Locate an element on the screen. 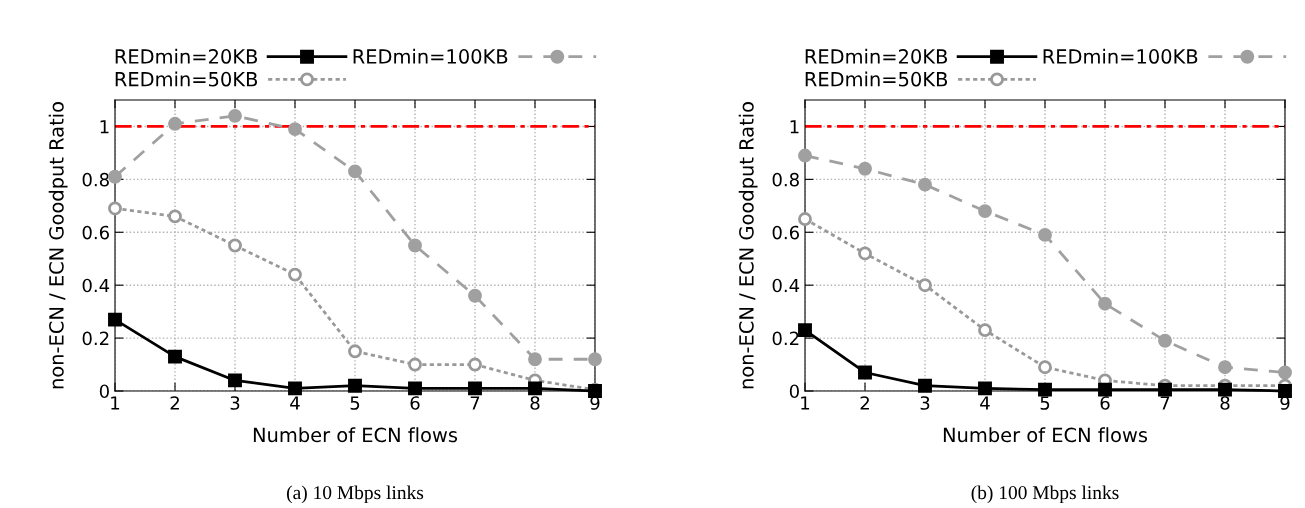 This screenshot has height=508, width=1305. text: (a) 10 Mbps links is located at coordinates (355, 494).